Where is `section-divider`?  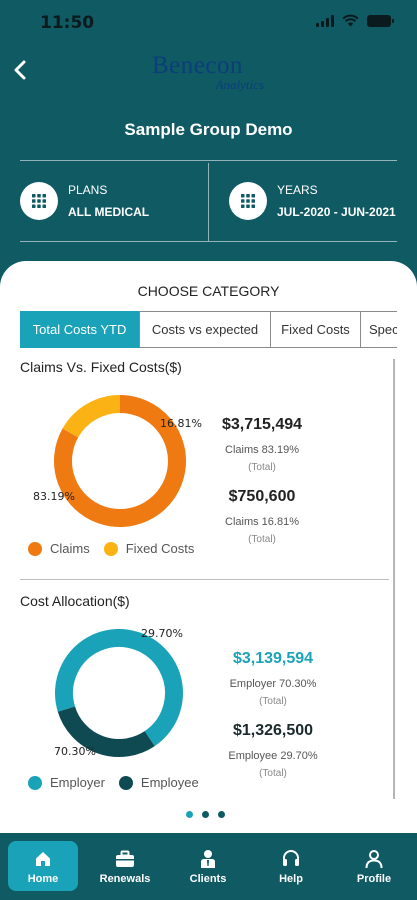 section-divider is located at coordinates (204, 579).